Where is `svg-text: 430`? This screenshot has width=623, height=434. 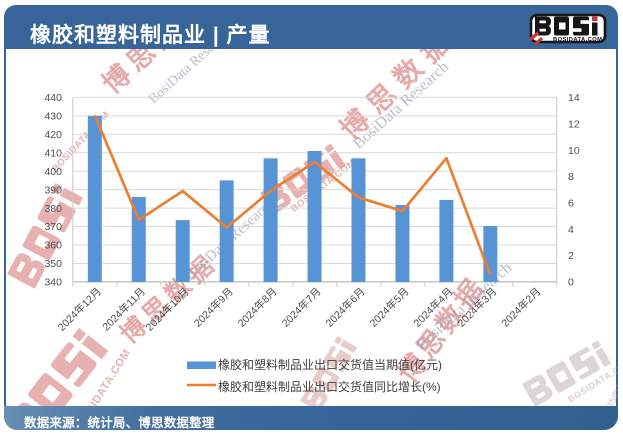 svg-text: 430 is located at coordinates (53, 117).